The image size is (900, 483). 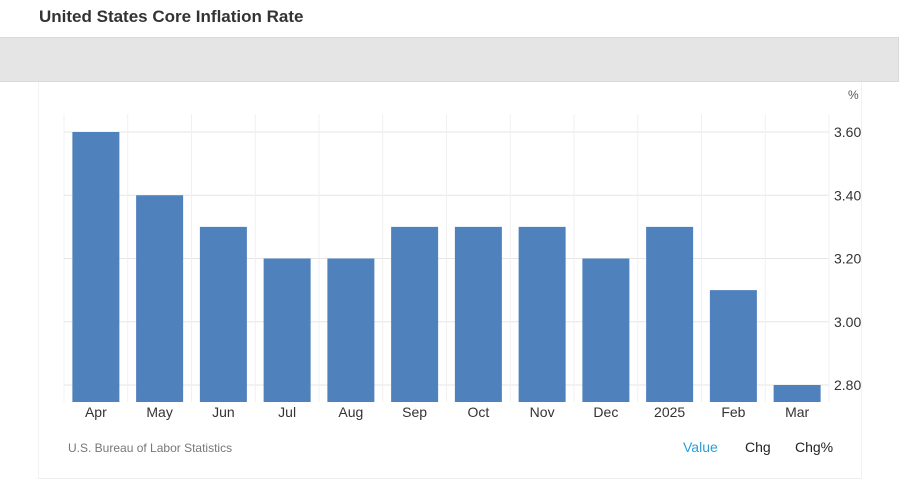 I want to click on x-tick-label: Jun, so click(x=223, y=412).